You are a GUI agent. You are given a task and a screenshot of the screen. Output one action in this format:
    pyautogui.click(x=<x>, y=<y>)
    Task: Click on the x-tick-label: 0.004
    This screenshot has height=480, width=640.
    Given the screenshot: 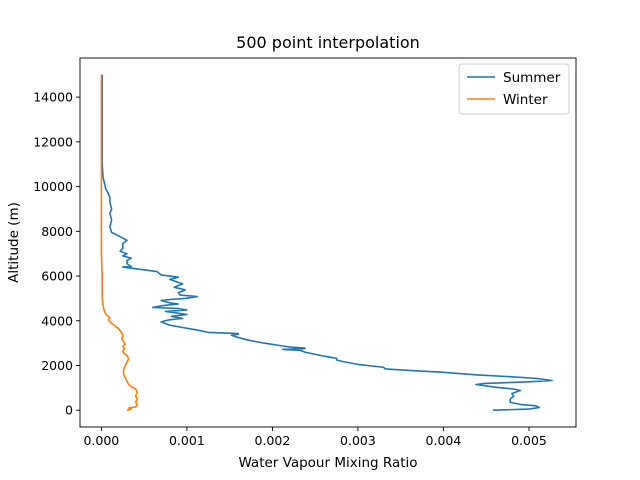 What is the action you would take?
    pyautogui.click(x=444, y=440)
    